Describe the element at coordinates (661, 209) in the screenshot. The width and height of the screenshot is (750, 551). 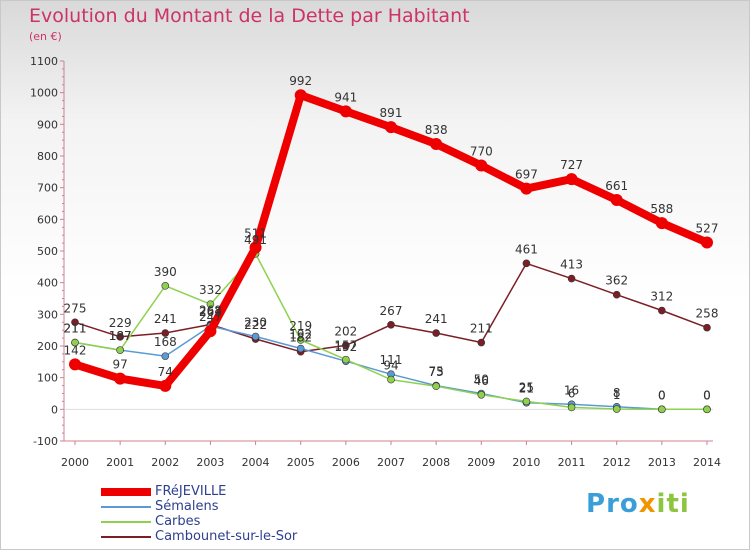
I see `data-label: 588` at that location.